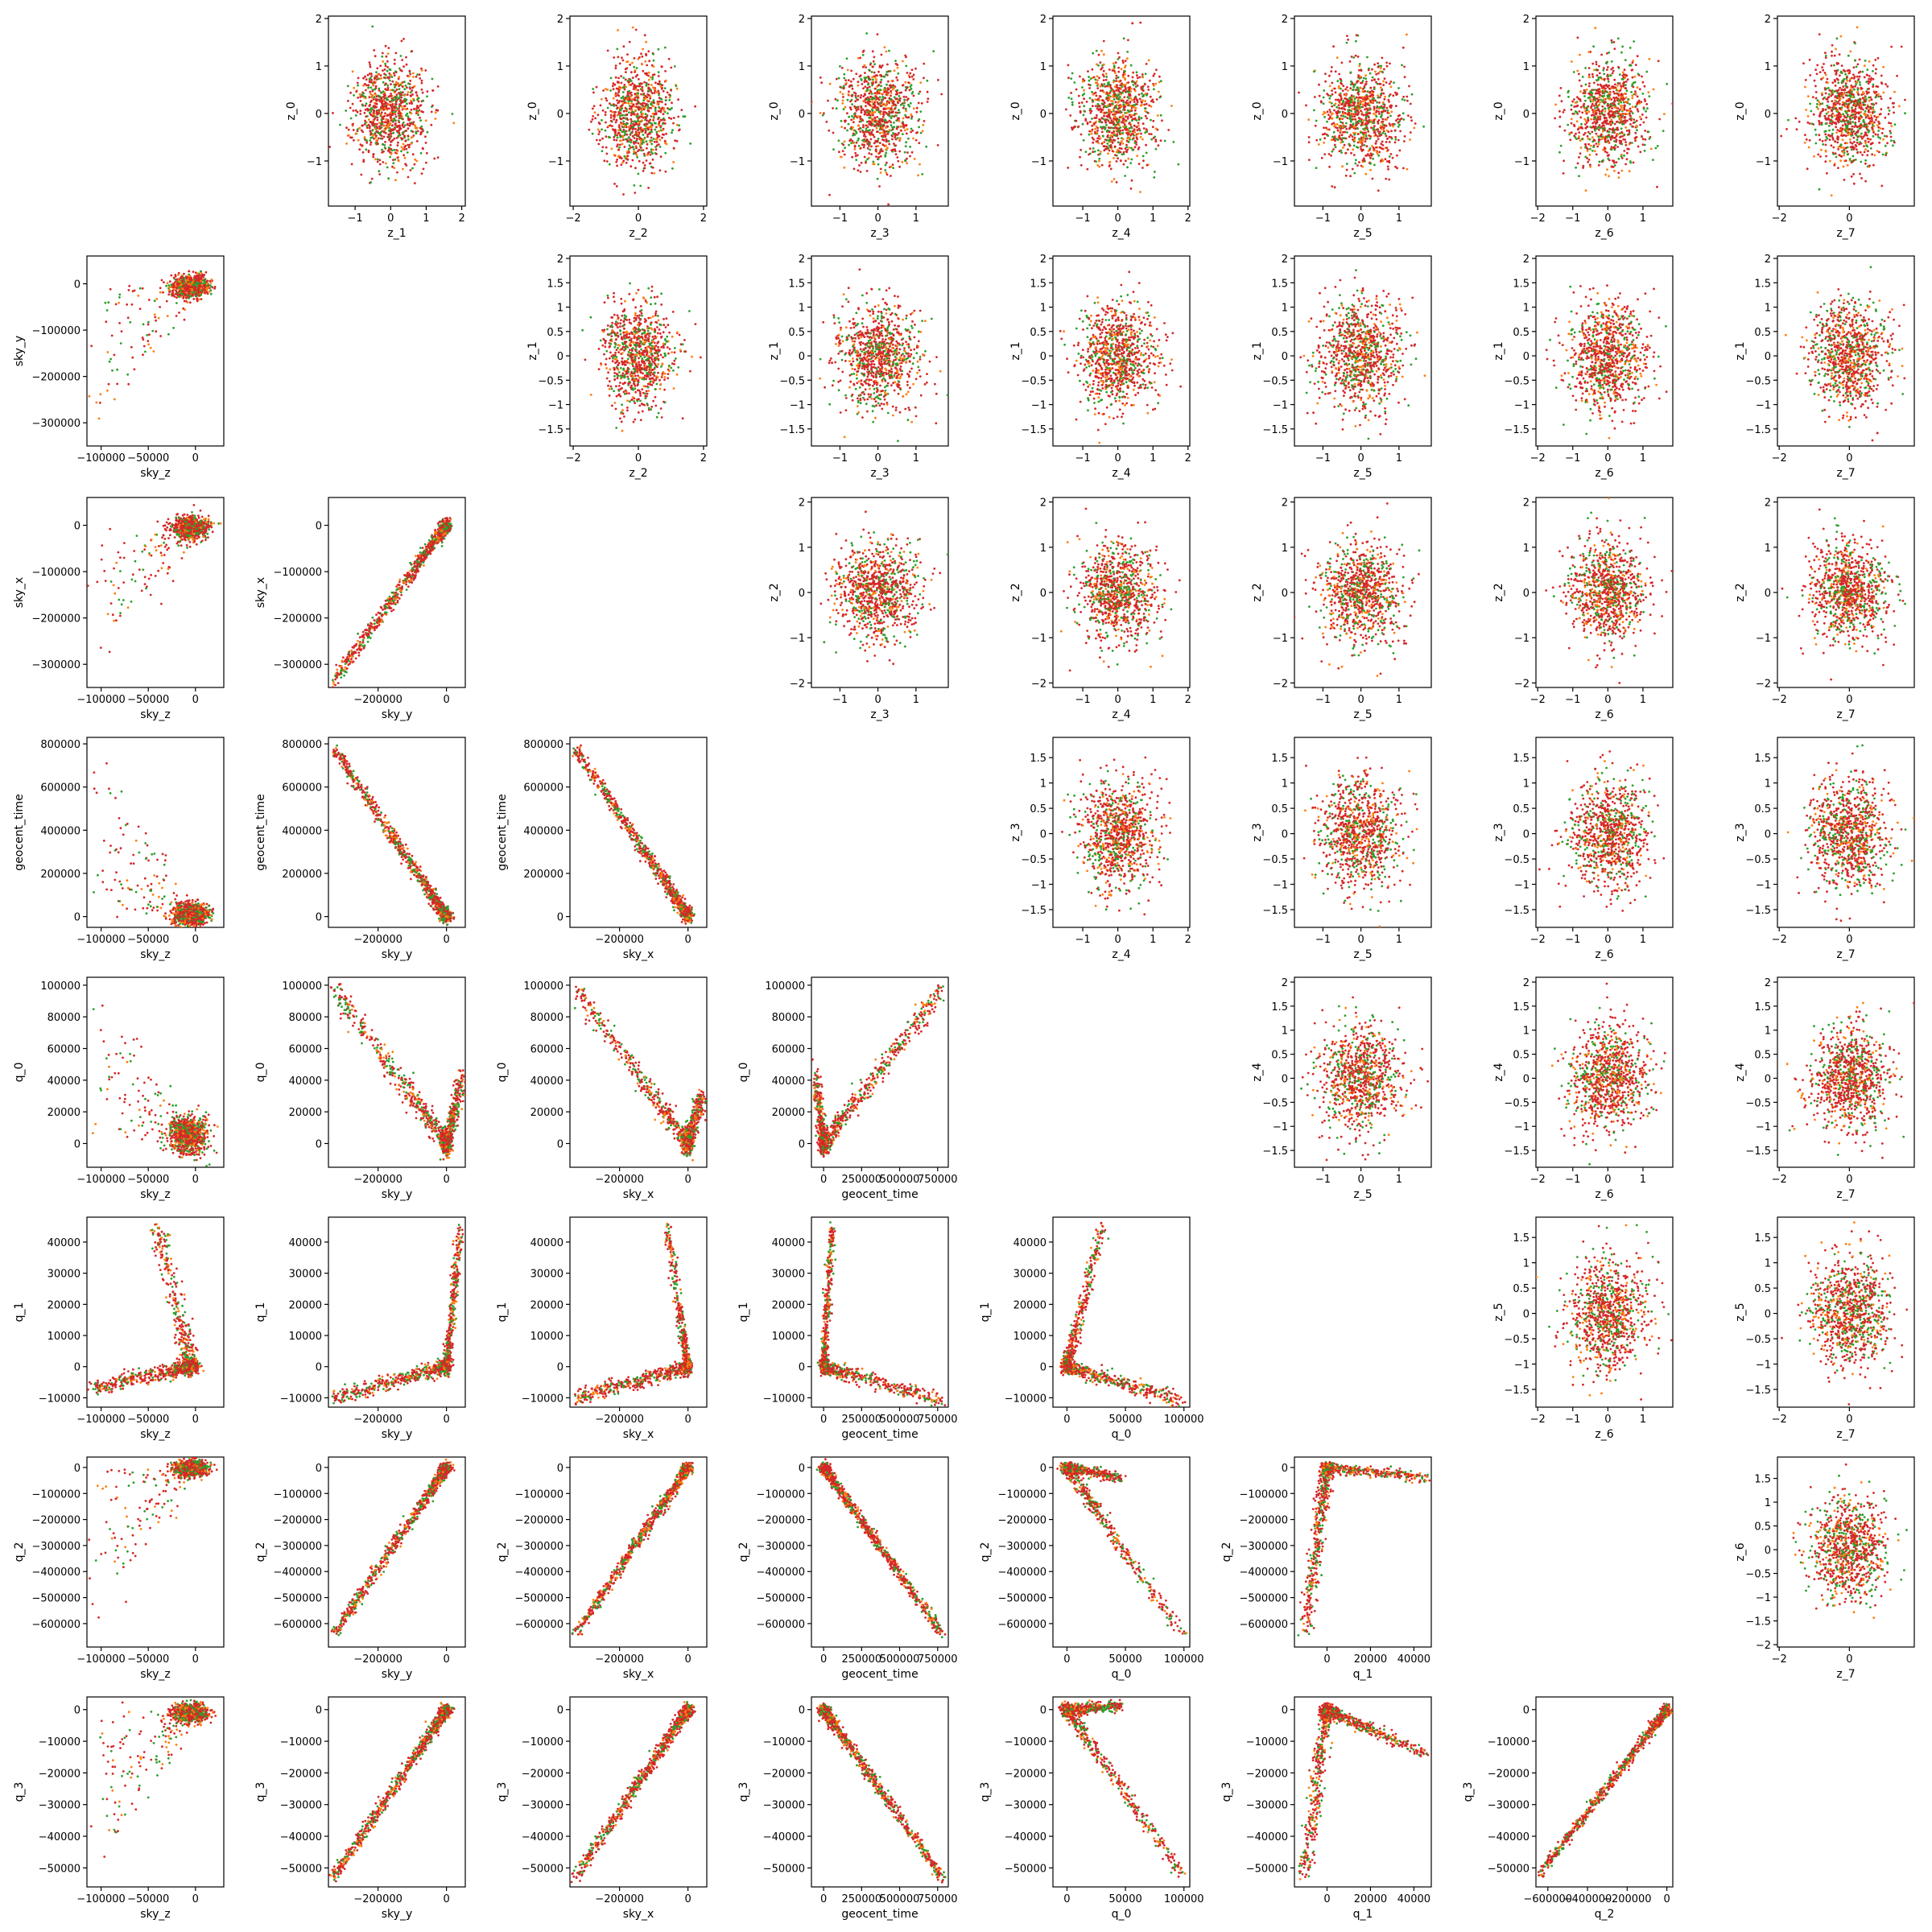 This screenshot has width=1932, height=1932. Describe the element at coordinates (1280, 162) in the screenshot. I see `y-tick-label: −1` at that location.